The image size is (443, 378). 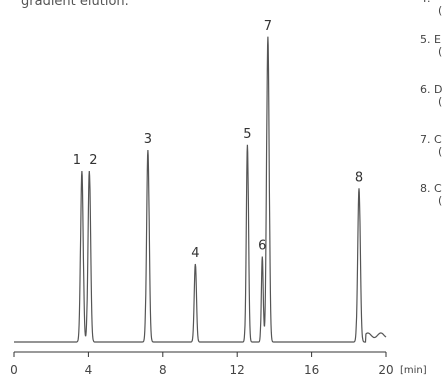 What do you see at coordinates (163, 370) in the screenshot?
I see `x-tick-label: 8` at bounding box center [163, 370].